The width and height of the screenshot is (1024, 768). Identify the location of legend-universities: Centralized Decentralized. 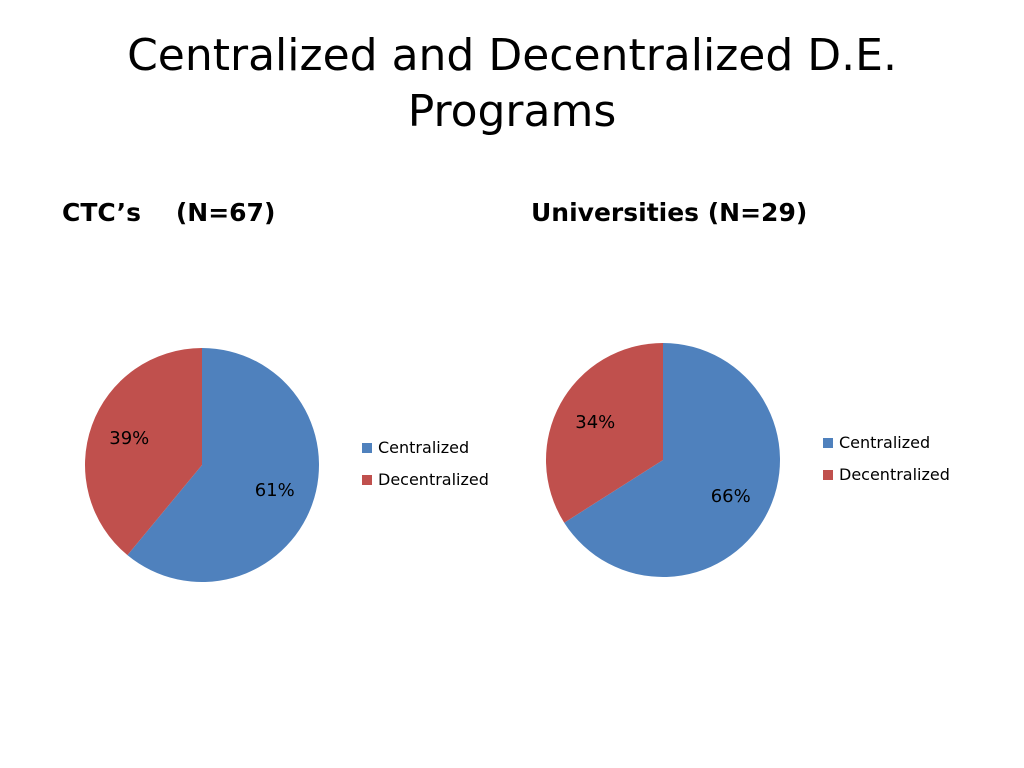
(886, 459).